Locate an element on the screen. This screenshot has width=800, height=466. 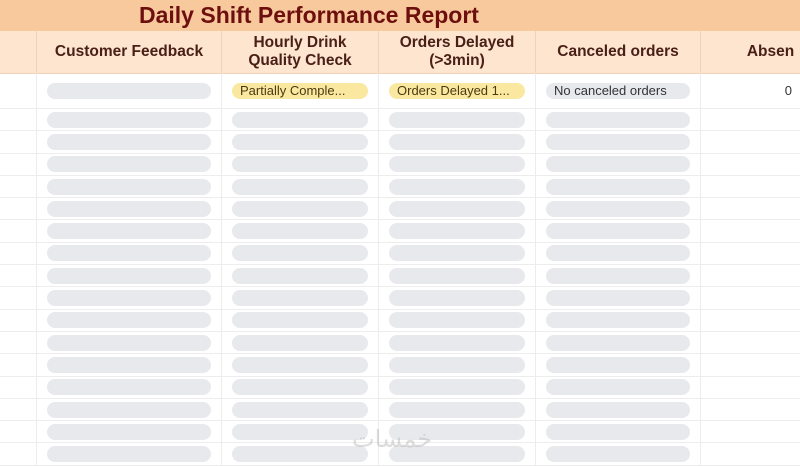
canceled-orders-cell: No canceled orders is located at coordinates (617, 90).